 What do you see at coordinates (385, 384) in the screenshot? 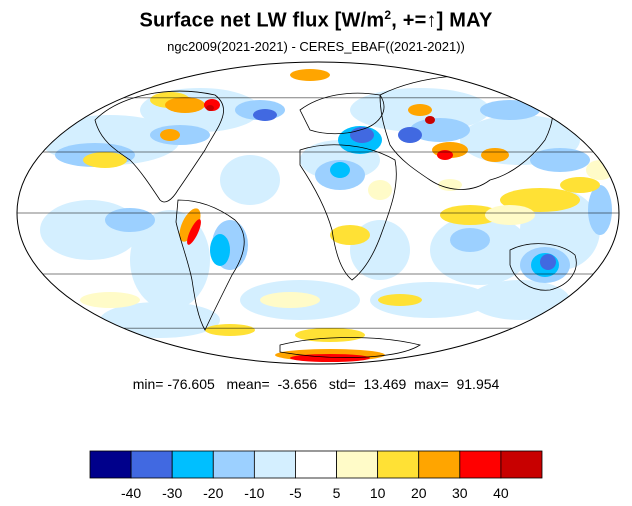
I see `stat-std: 13.469` at bounding box center [385, 384].